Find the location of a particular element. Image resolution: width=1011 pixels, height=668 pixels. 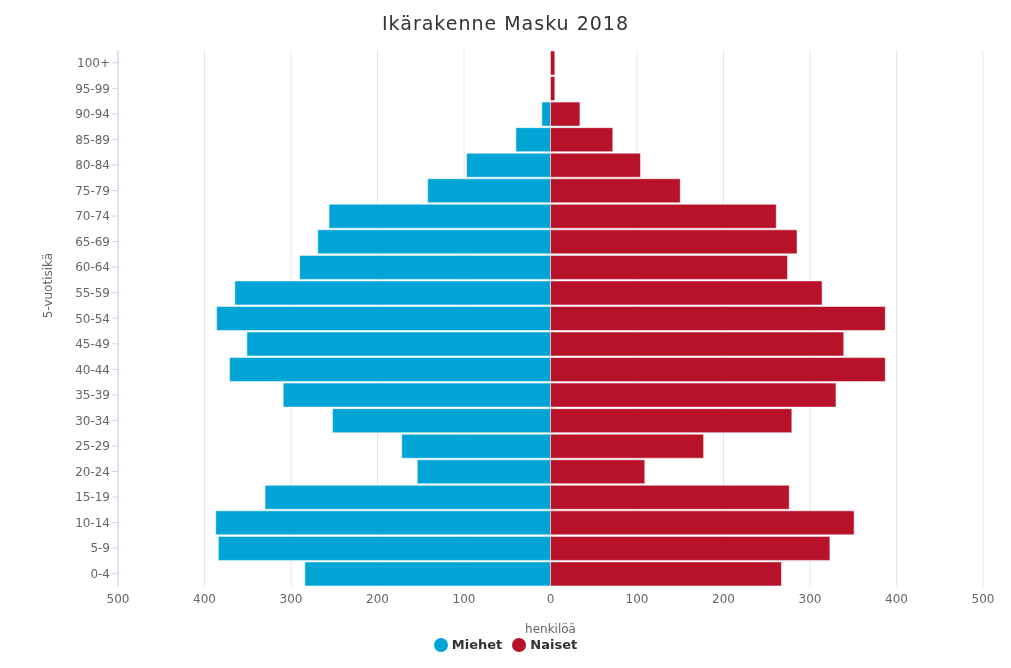

y-tick-label: 40-44 is located at coordinates (92, 369).